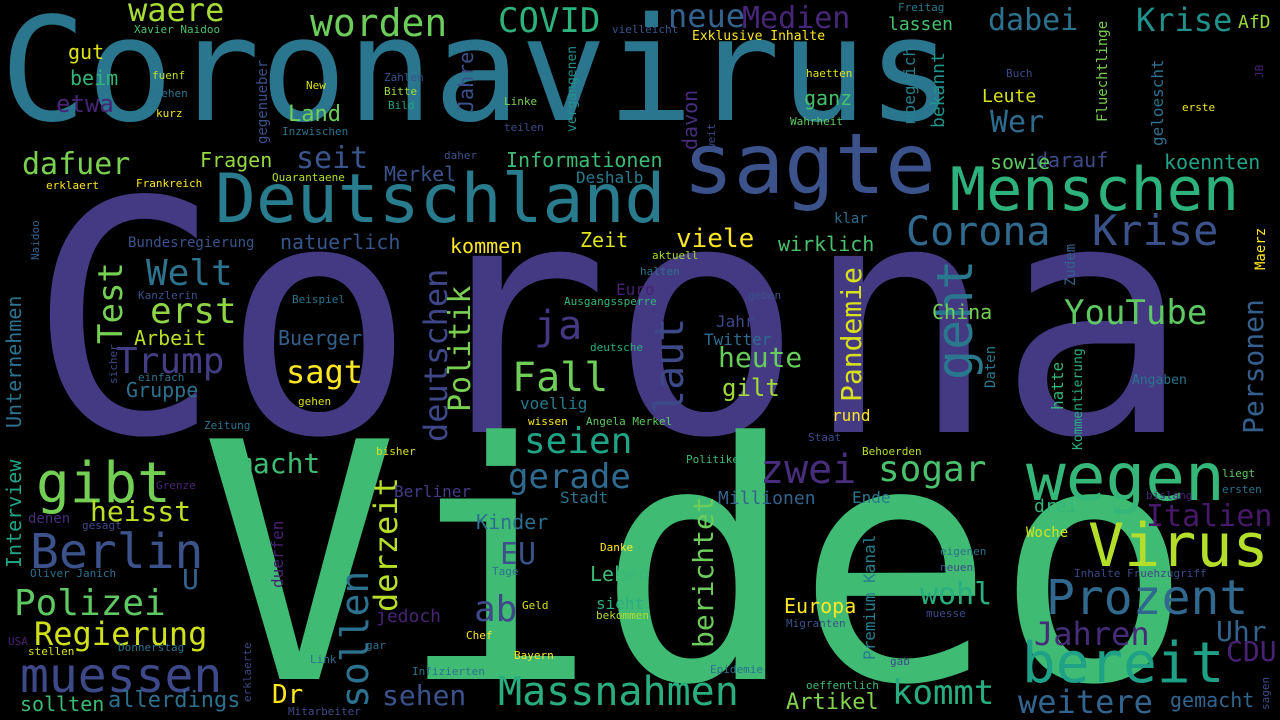 Image resolution: width=1280 pixels, height=720 pixels. Describe the element at coordinates (765, 295) in the screenshot. I see `word-geben: geben` at that location.